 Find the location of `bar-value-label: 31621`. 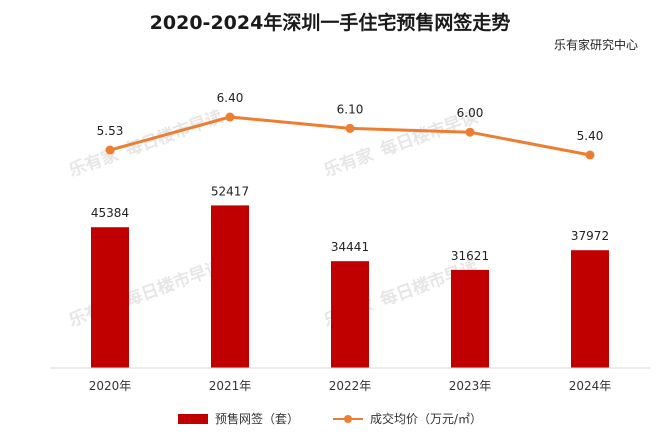

bar-value-label: 31621 is located at coordinates (470, 256).